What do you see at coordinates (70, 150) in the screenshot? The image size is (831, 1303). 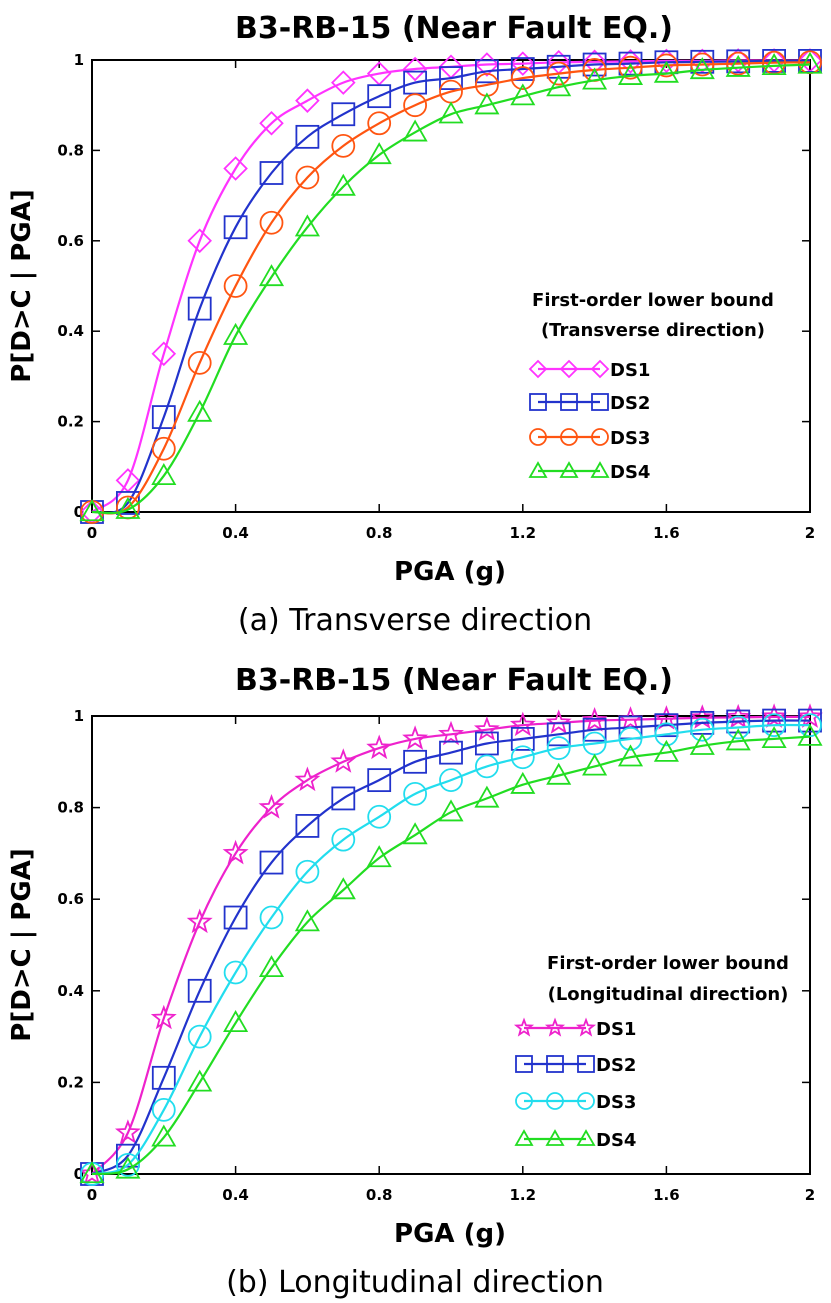 I see `y-tick-label: 0.8` at bounding box center [70, 150].